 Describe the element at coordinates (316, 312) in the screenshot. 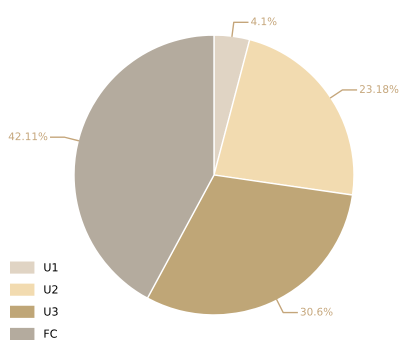

I see `data-label: 30.6%` at that location.